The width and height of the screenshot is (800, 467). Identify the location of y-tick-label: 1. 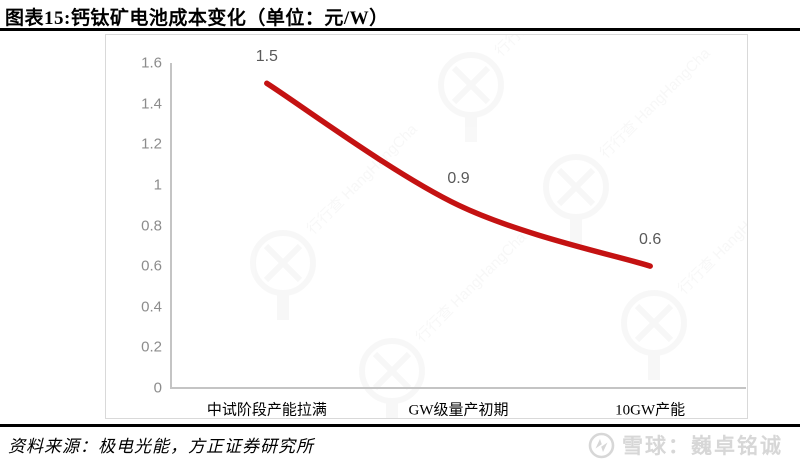
(157, 185).